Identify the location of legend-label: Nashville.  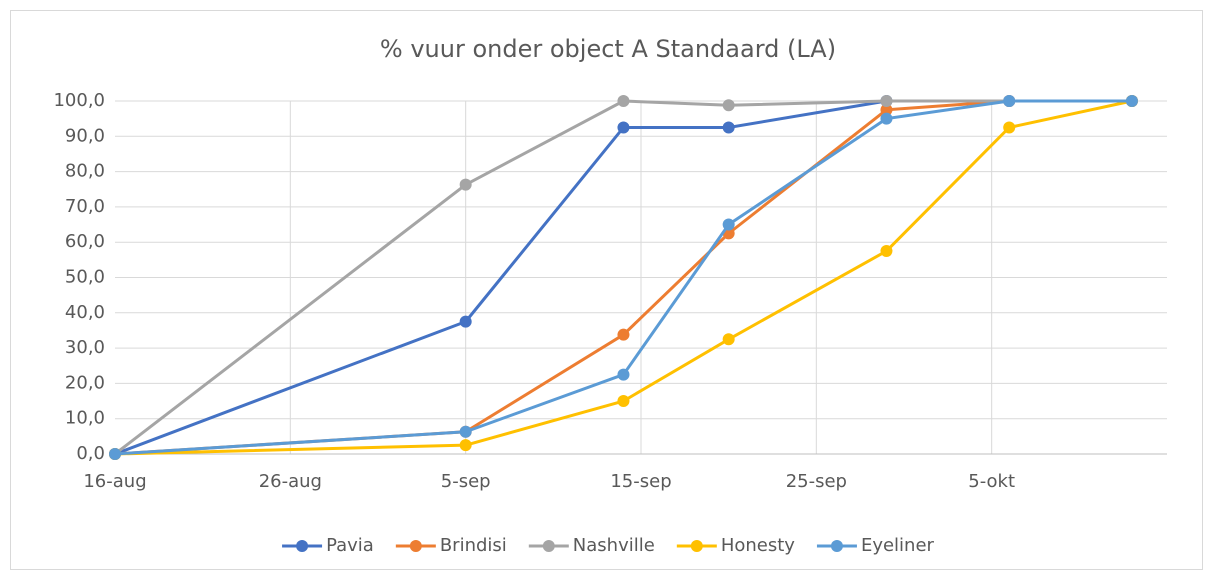
(614, 545).